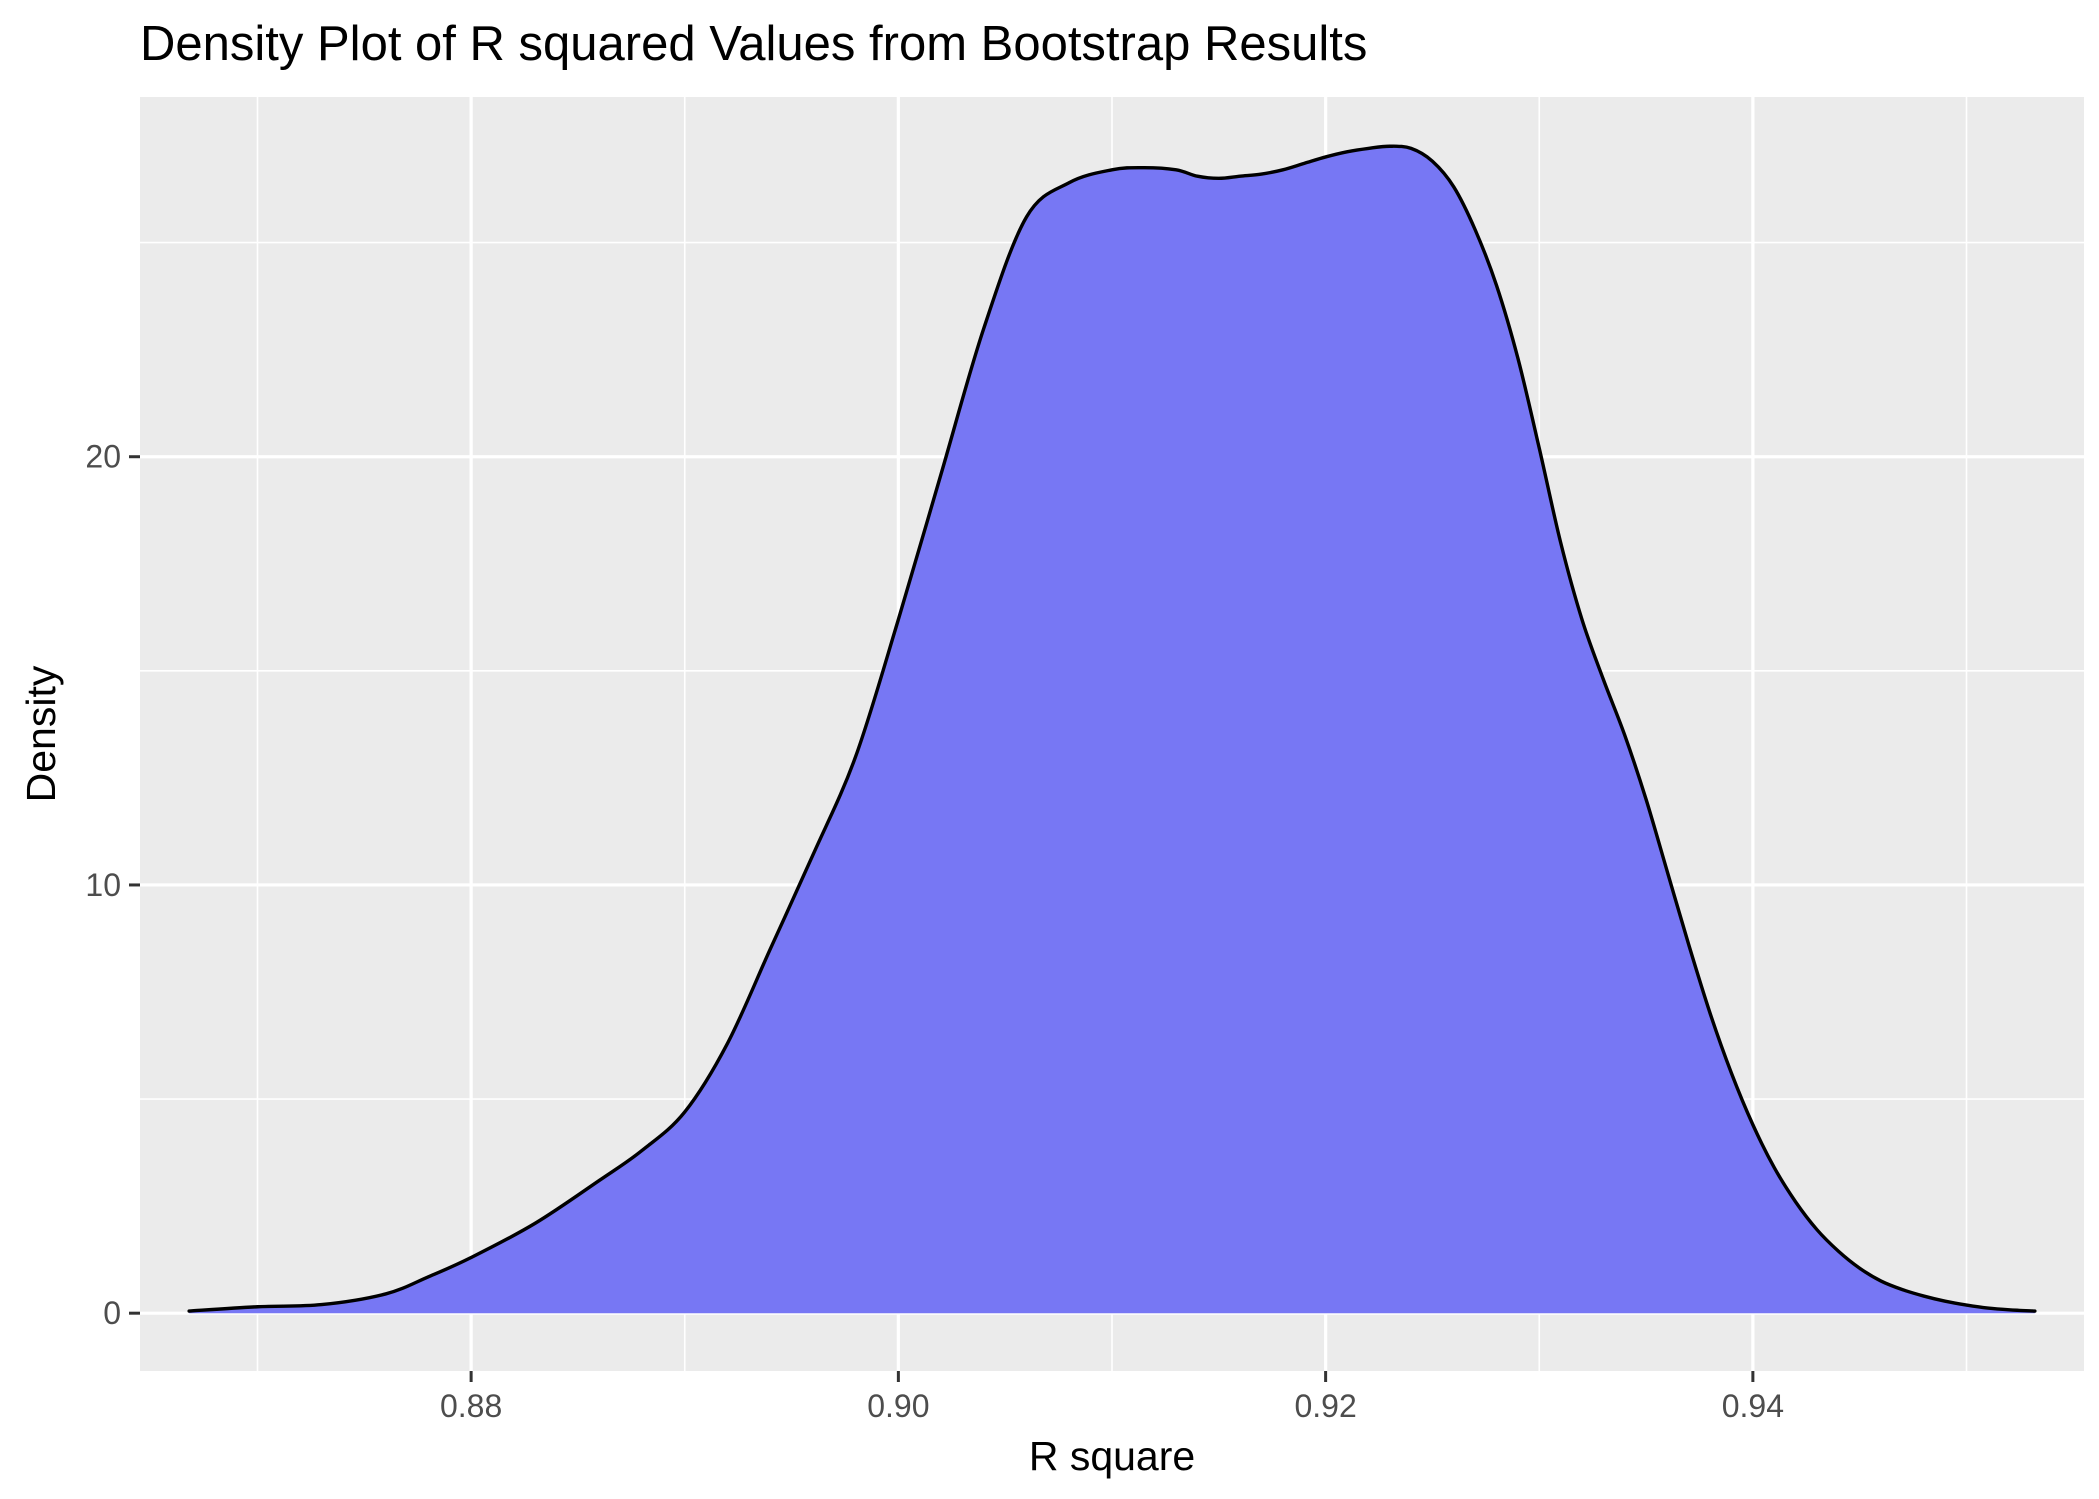 Image resolution: width=2099 pixels, height=1499 pixels. Describe the element at coordinates (1325, 1406) in the screenshot. I see `x-tick-label: 0.92` at that location.